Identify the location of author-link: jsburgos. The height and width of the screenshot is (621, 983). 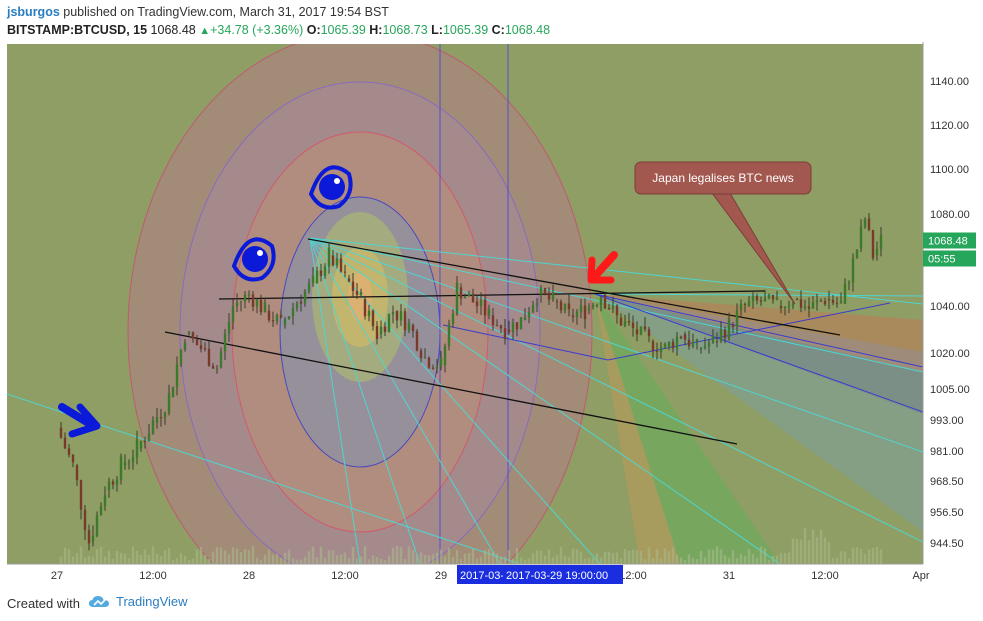
(33, 12).